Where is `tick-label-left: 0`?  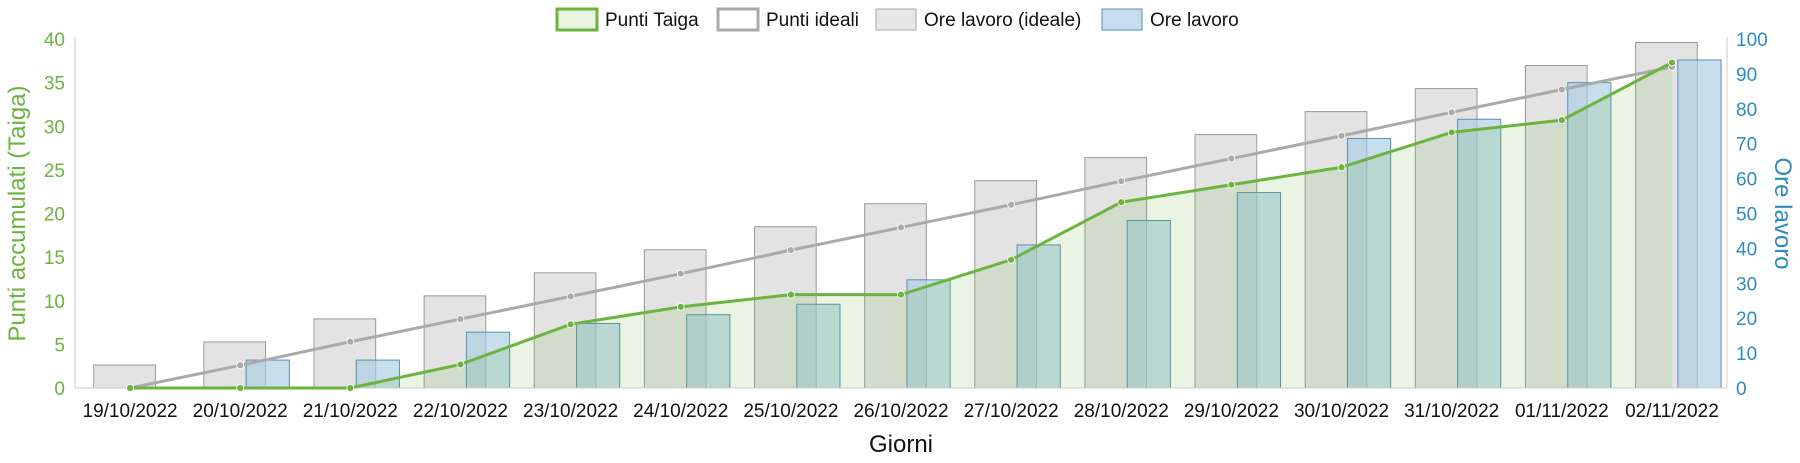
tick-label-left: 0 is located at coordinates (59, 389).